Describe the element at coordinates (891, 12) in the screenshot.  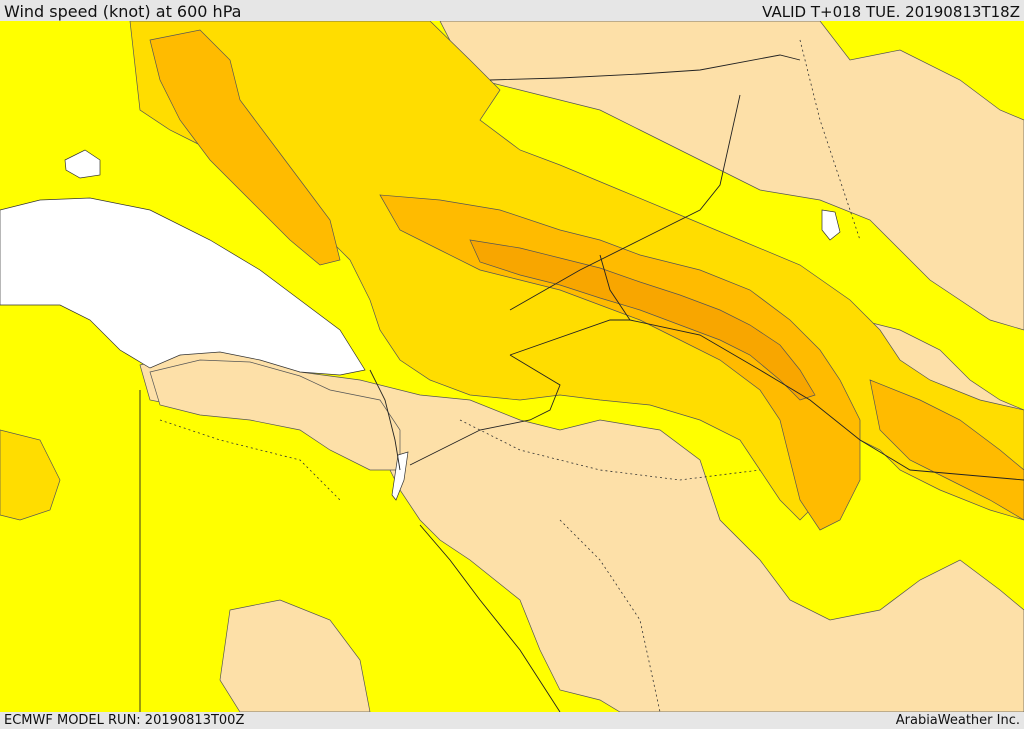
I see `valid-time: VALID T+018 TUE. 20190813T18Z` at that location.